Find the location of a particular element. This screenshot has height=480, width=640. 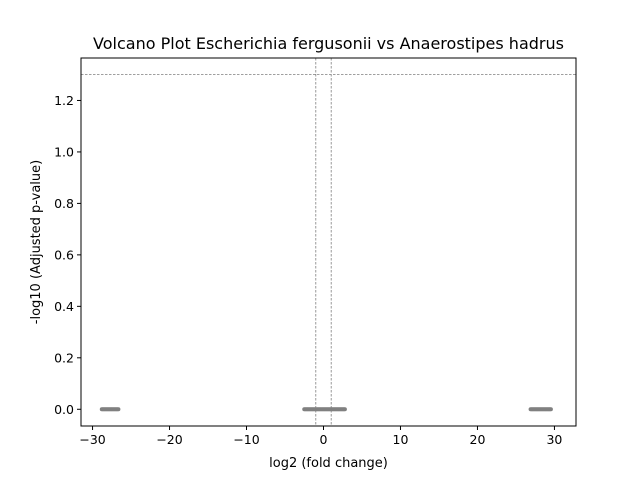

x-tick-label: 0 is located at coordinates (324, 439).